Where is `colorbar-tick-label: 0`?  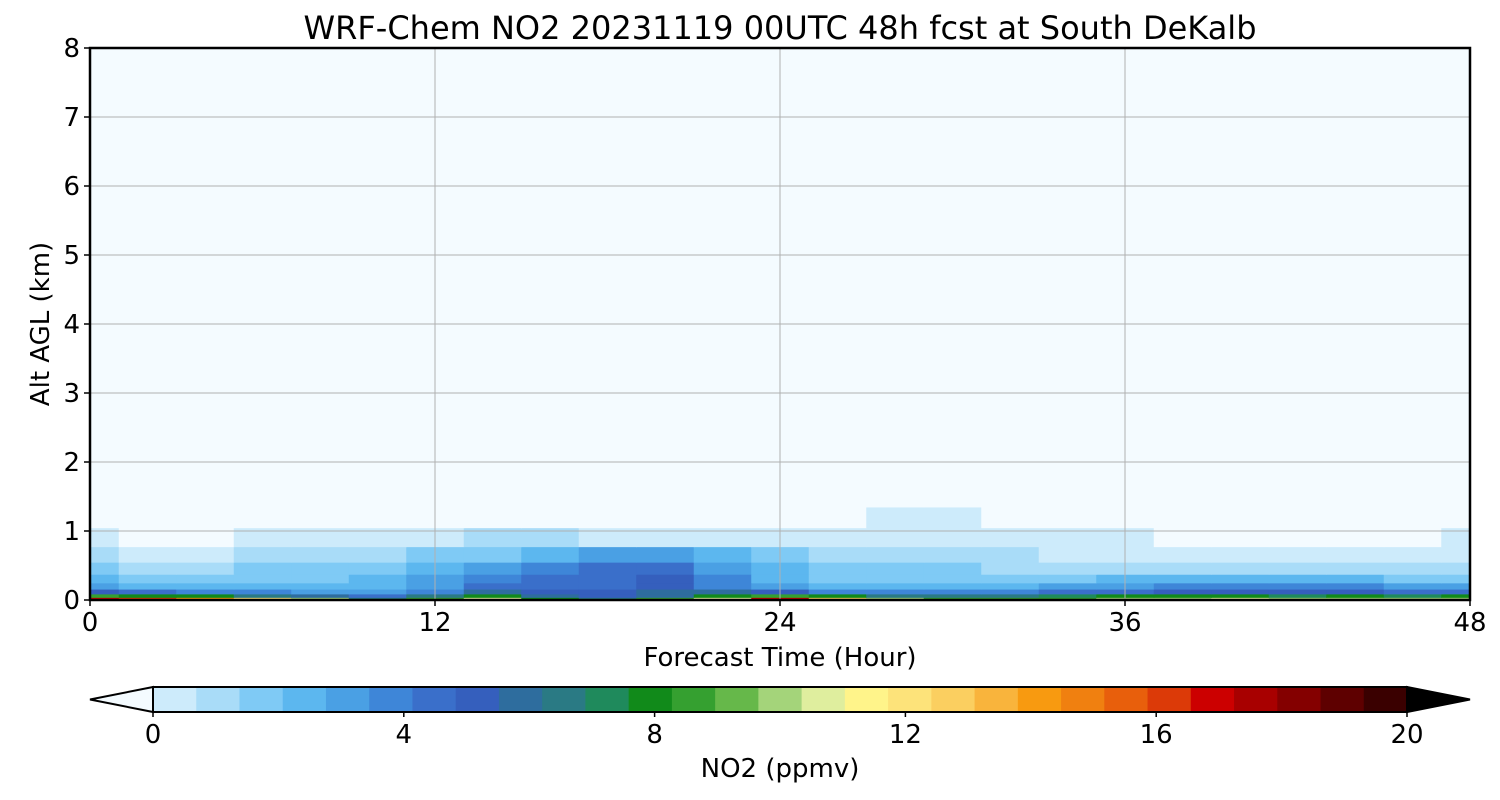
colorbar-tick-label: 0 is located at coordinates (153, 735).